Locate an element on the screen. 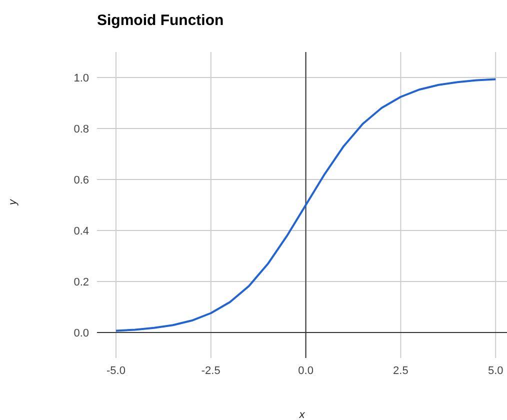 Image resolution: width=507 pixels, height=420 pixels. y-tick-label: 0.0 is located at coordinates (81, 333).